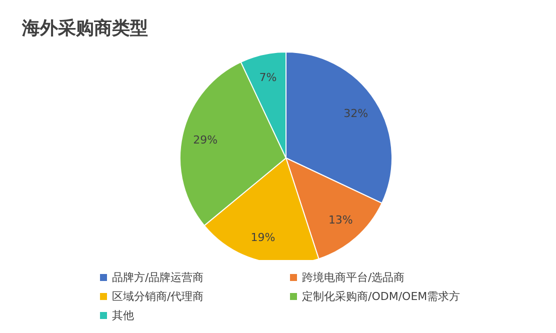  What do you see at coordinates (353, 277) in the screenshot?
I see `legend-label: 跨境电商平台/选品商` at bounding box center [353, 277].